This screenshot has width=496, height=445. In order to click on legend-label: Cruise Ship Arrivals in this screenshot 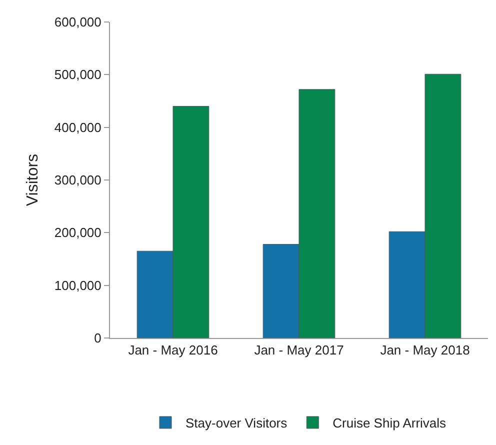, I will do `click(389, 423)`.